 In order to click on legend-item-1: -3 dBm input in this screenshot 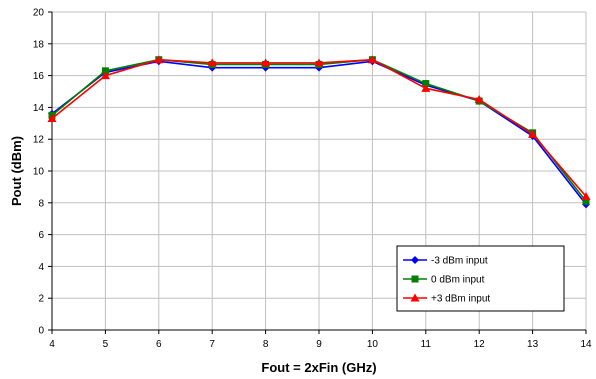, I will do `click(445, 261)`.